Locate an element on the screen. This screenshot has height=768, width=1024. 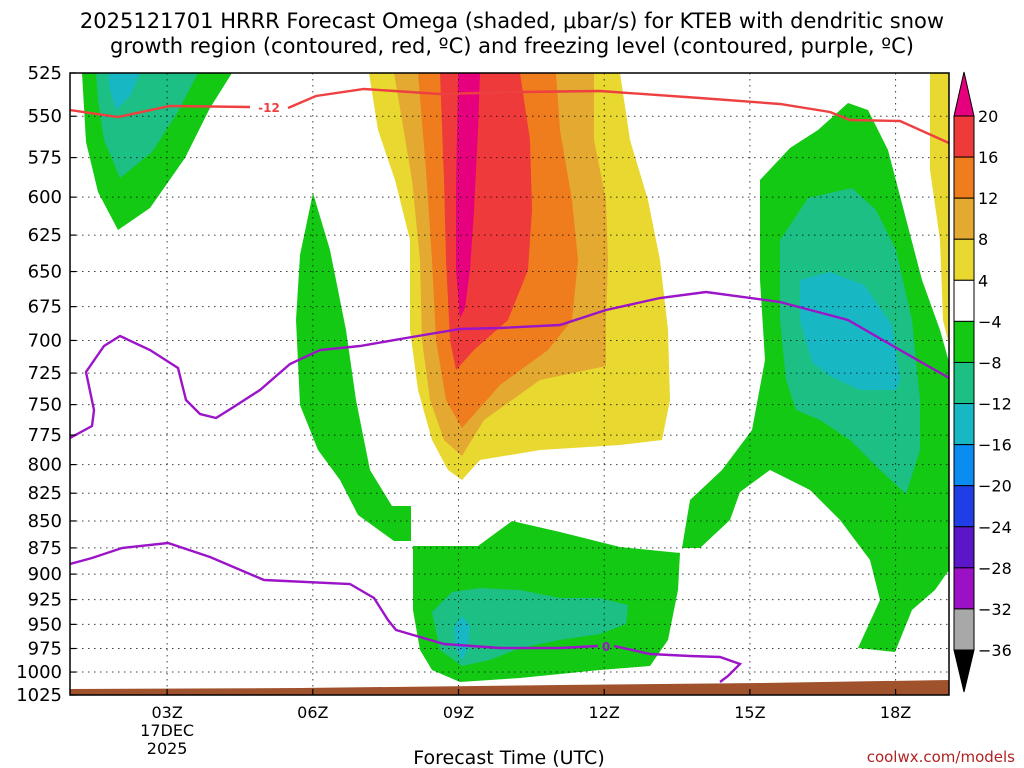
colorbar-label: 12 is located at coordinates (988, 198).